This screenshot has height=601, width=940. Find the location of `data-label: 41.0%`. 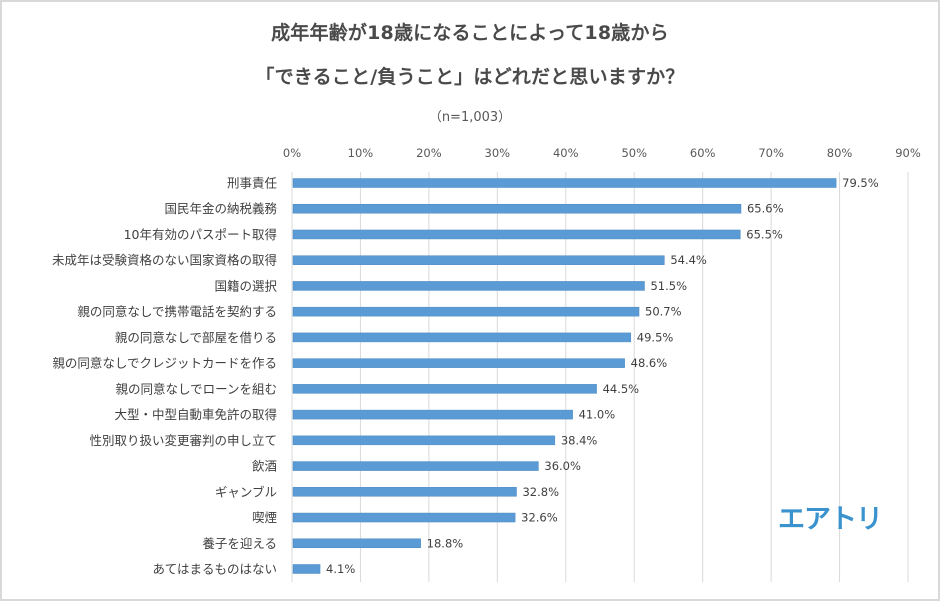

data-label: 41.0% is located at coordinates (597, 415).